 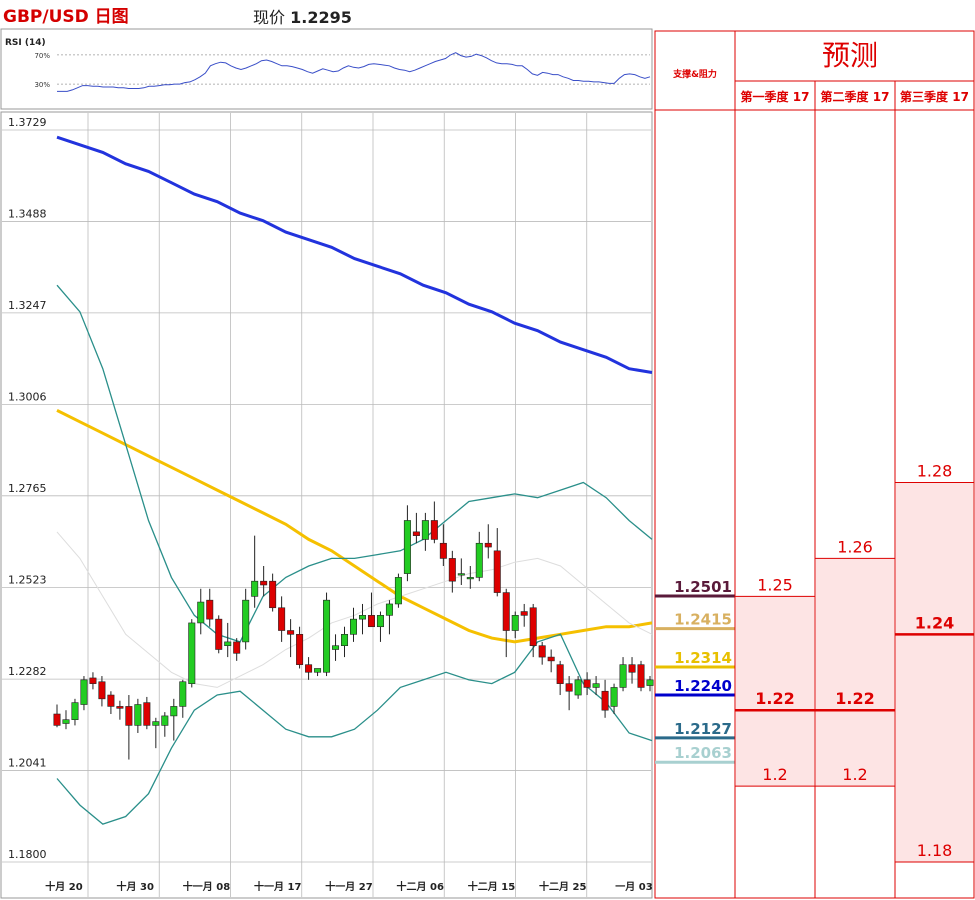 I want to click on x-tick-label: 十一月 27, so click(x=348, y=886).